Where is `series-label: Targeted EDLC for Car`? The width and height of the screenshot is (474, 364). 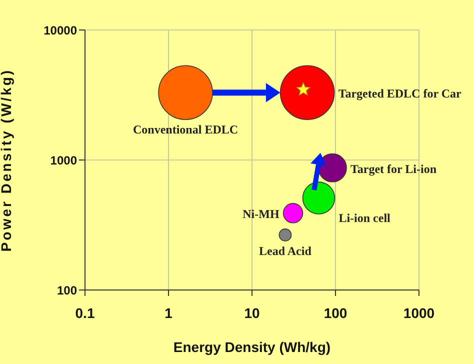 series-label: Targeted EDLC for Car is located at coordinates (400, 93).